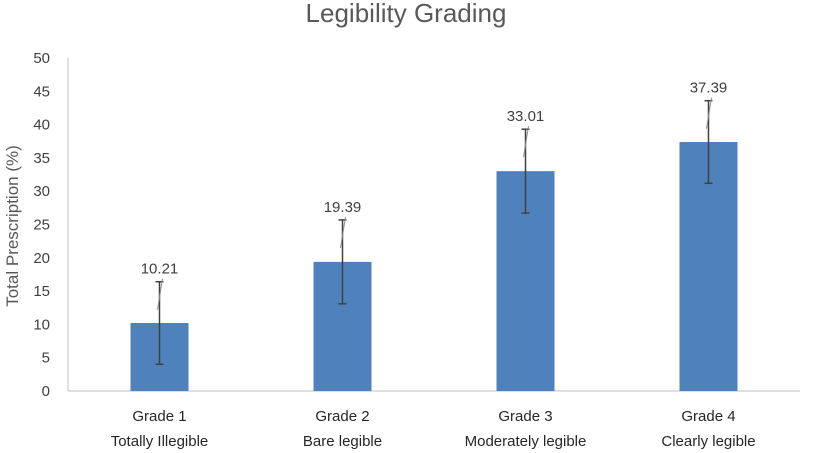 Image resolution: width=819 pixels, height=453 pixels. Describe the element at coordinates (41, 158) in the screenshot. I see `y-tick-label: 35` at that location.